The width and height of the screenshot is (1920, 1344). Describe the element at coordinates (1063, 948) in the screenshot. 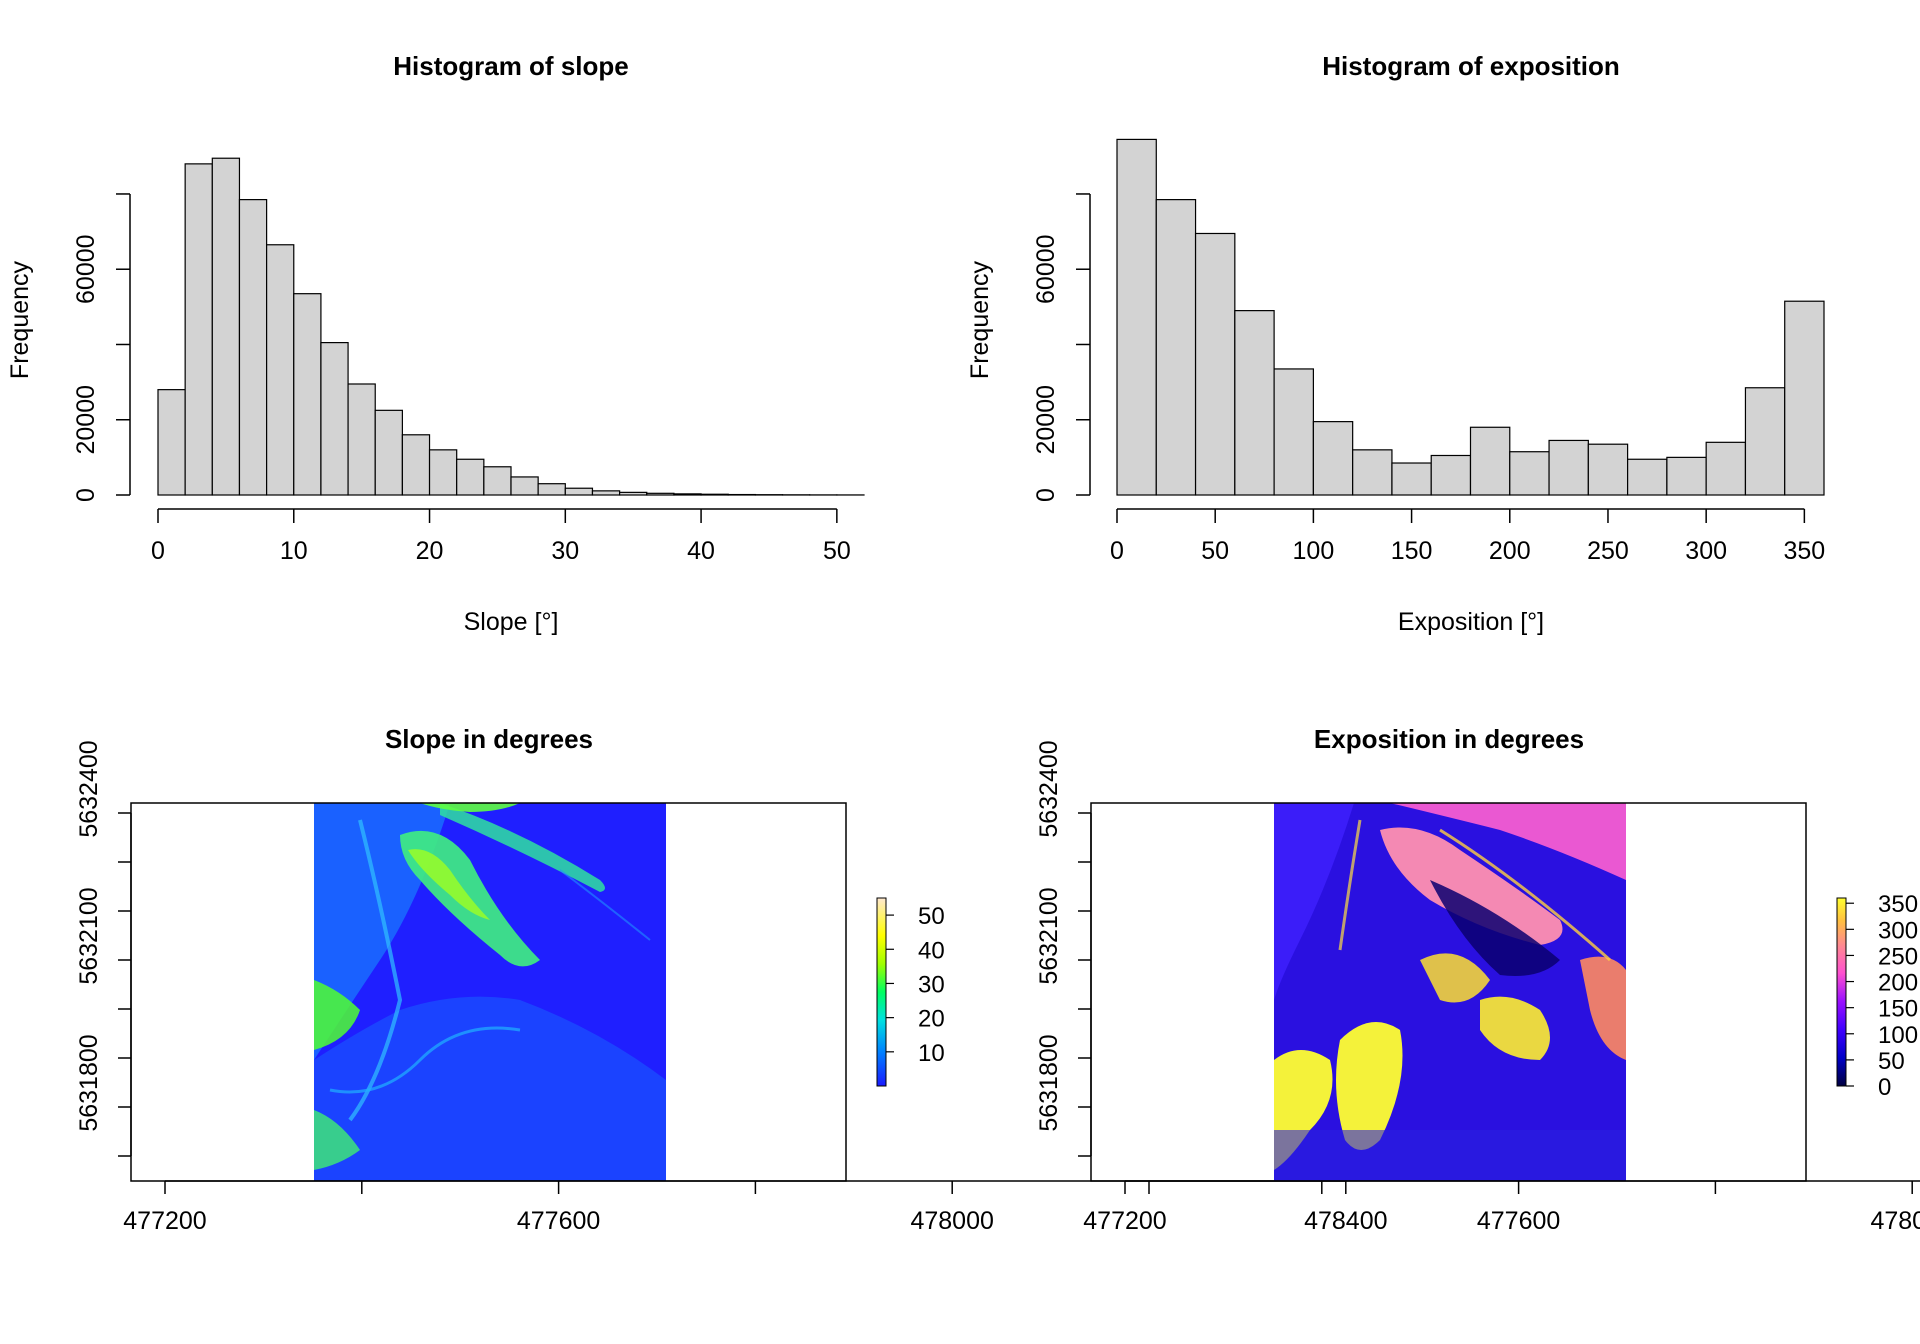

I see `exposition-map-y-axis: 5631800 5632100 5632400` at that location.